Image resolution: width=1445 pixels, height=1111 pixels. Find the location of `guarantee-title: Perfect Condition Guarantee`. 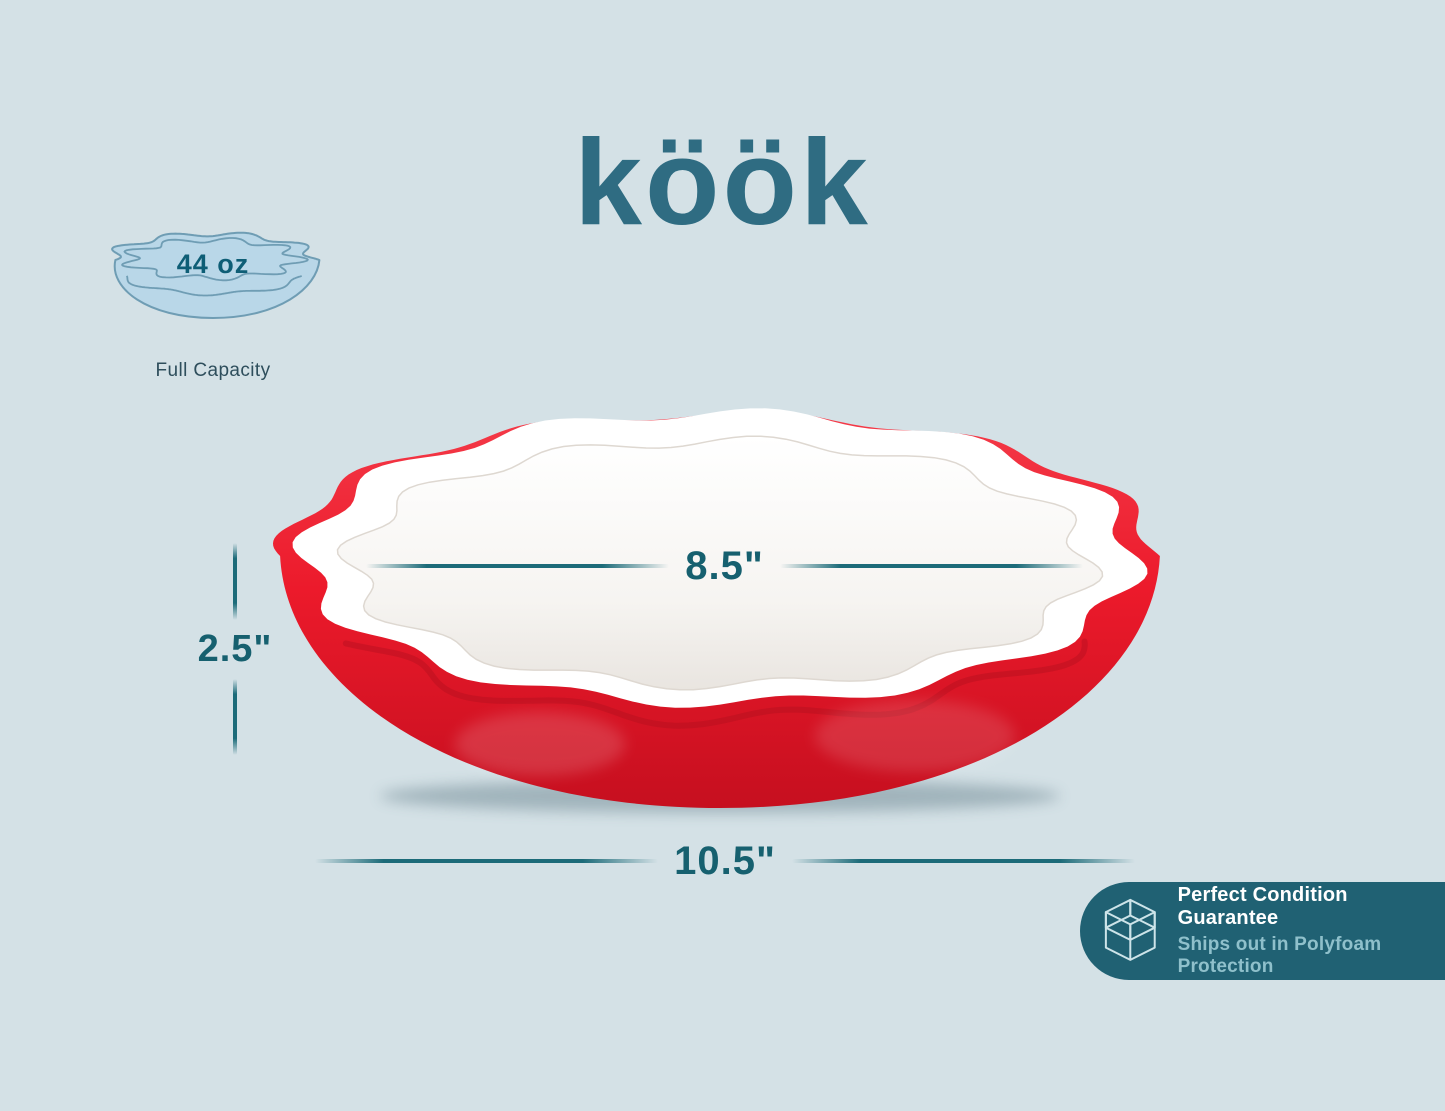

guarantee-title: Perfect Condition Guarantee is located at coordinates (1262, 906).